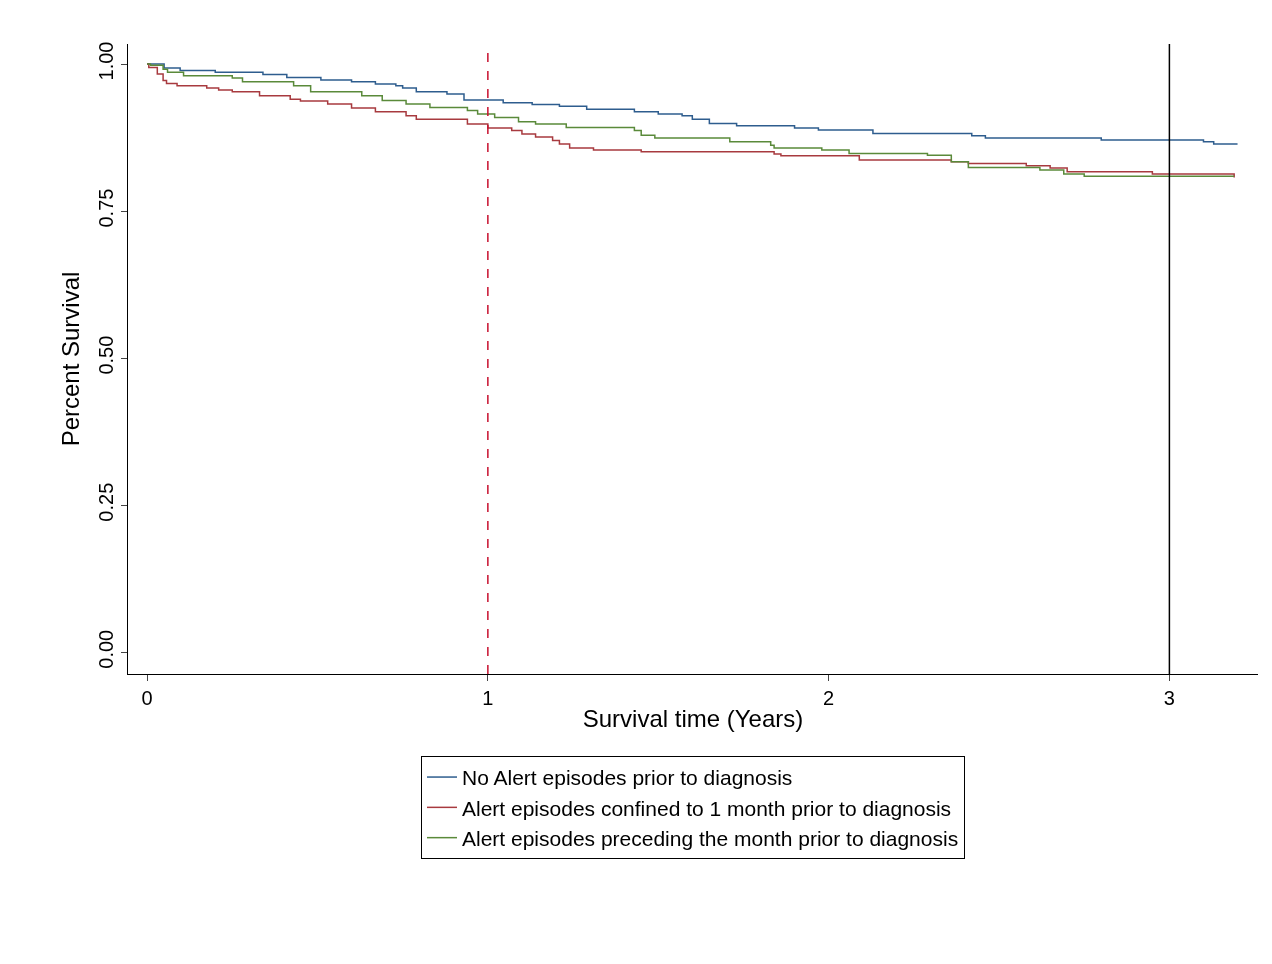 The image size is (1272, 964). Describe the element at coordinates (627, 778) in the screenshot. I see `legend-label: No Alert episodes prior to diagnosis` at that location.